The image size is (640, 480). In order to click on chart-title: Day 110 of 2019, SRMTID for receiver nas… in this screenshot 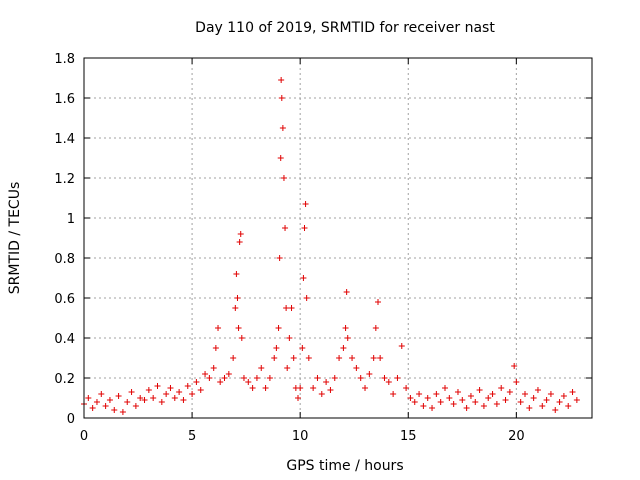, I will do `click(345, 28)`.